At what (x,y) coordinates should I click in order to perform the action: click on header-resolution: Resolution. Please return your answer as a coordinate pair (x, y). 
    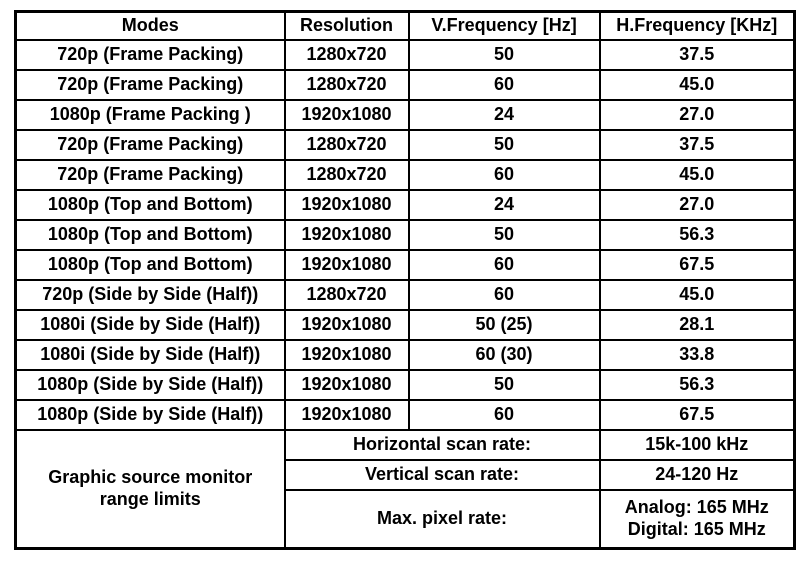
    Looking at the image, I should click on (346, 25).